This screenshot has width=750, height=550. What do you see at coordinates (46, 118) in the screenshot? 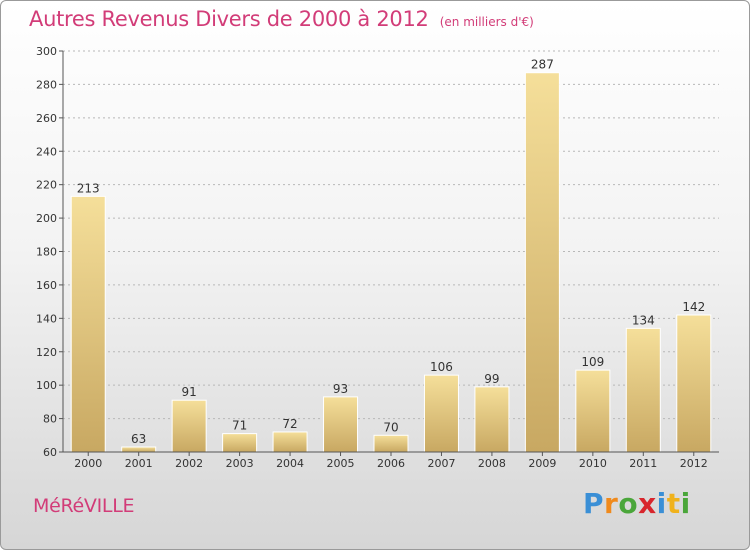
I see `y-tick-label: 260` at bounding box center [46, 118].